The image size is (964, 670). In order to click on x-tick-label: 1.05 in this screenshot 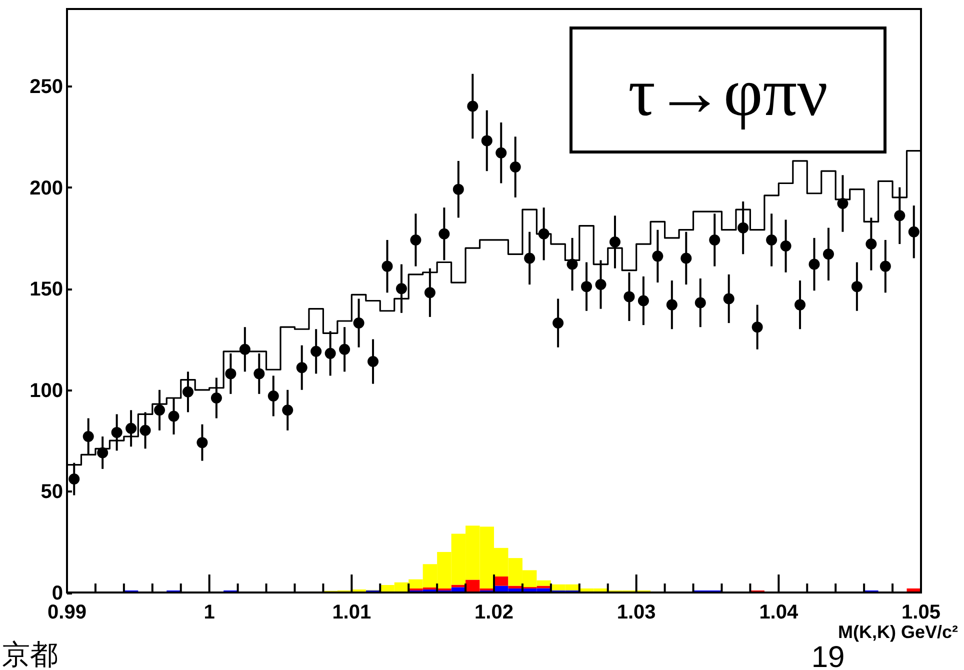, I will do `click(921, 613)`.